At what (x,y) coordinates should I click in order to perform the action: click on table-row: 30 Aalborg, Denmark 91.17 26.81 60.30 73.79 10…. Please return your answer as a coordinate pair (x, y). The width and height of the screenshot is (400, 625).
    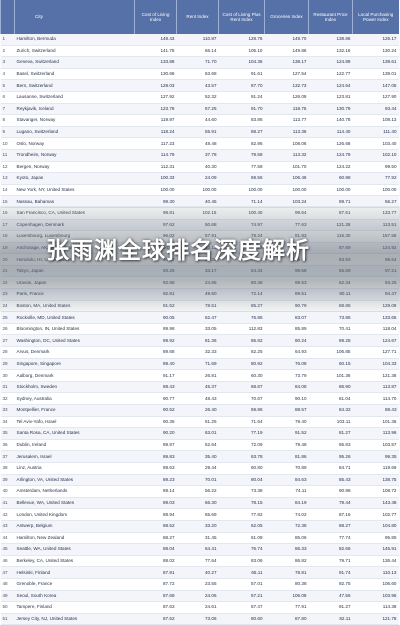
    Looking at the image, I should click on (199, 375).